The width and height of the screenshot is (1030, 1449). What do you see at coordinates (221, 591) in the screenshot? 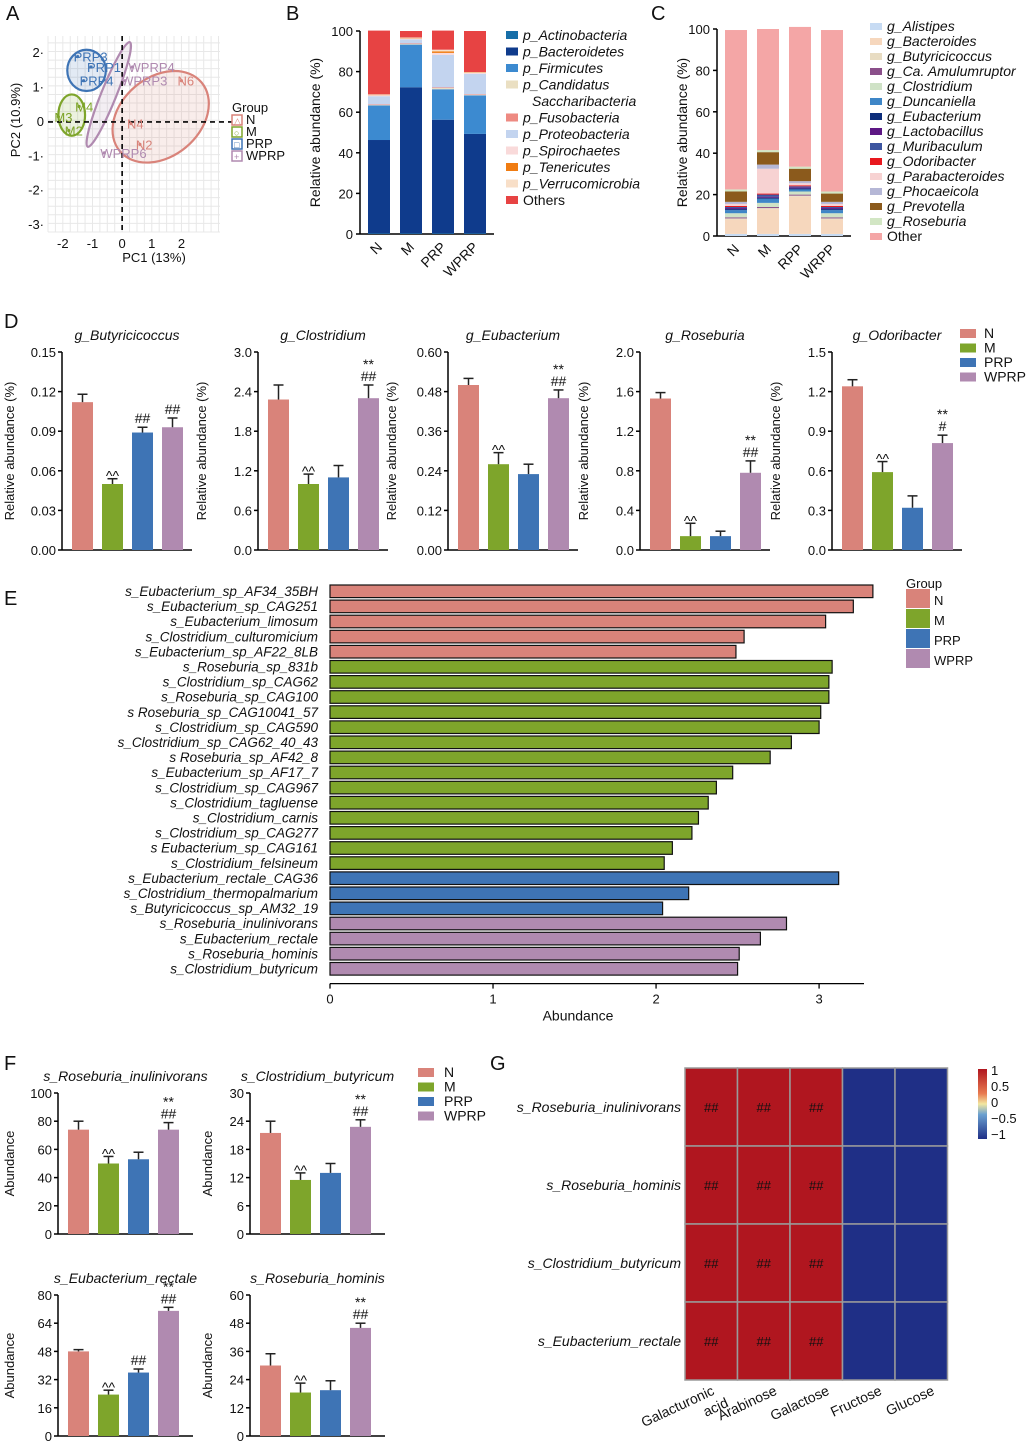
I see `row-label: s_Eubacterium_sp_AF34_35BH` at bounding box center [221, 591].